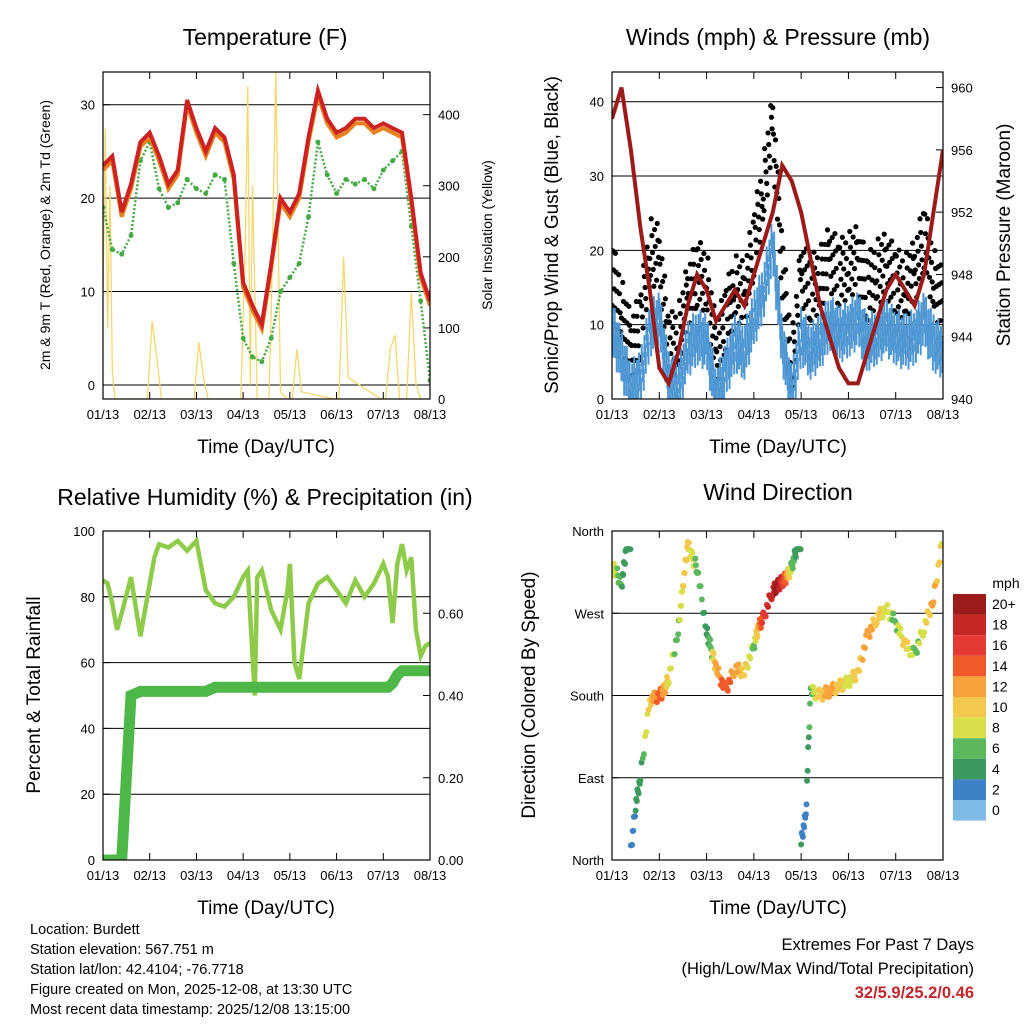  What do you see at coordinates (266, 206) in the screenshot?
I see `temp-2m-line` at bounding box center [266, 206].